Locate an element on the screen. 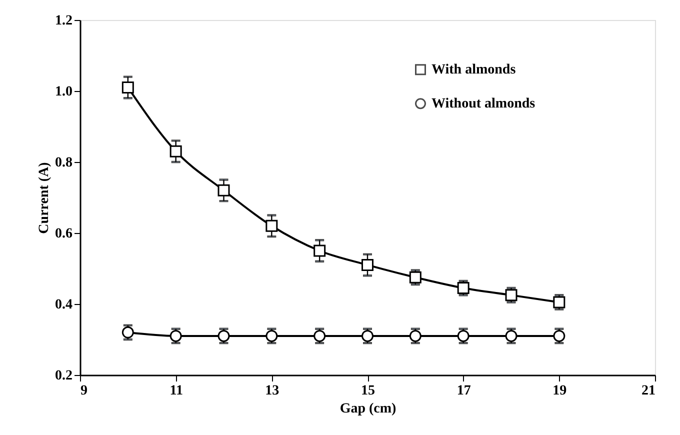  y-tick-label: 1.0 is located at coordinates (63, 92).